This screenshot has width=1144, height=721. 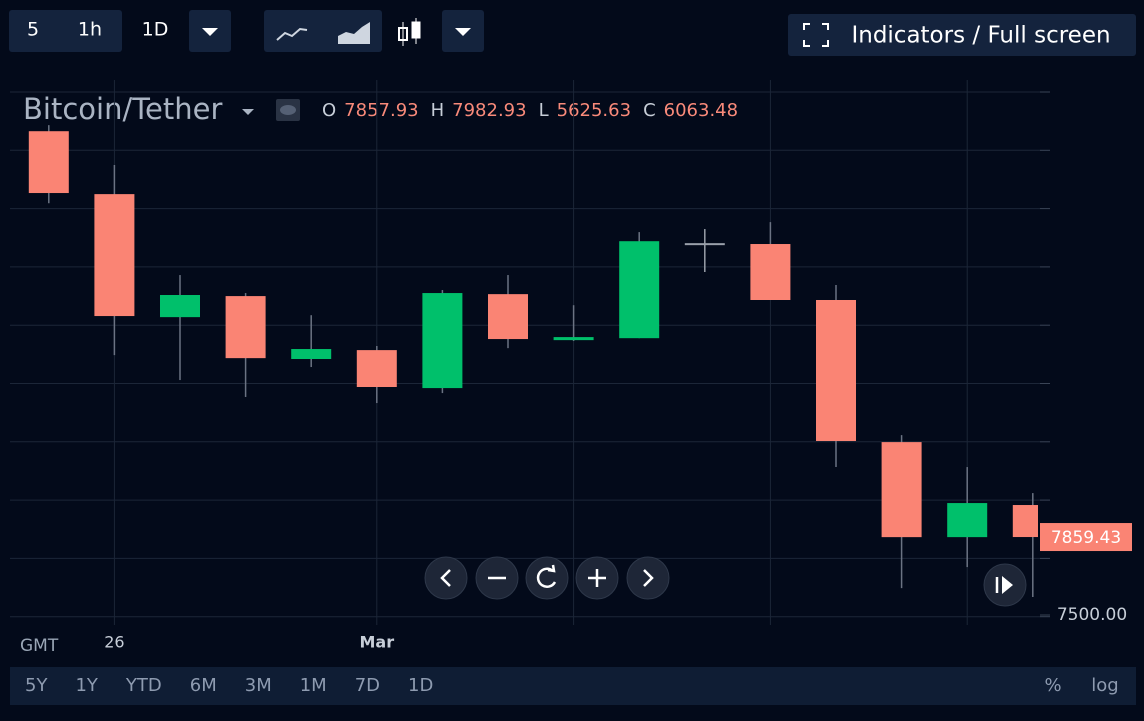 I want to click on eye-icon, so click(x=288, y=110).